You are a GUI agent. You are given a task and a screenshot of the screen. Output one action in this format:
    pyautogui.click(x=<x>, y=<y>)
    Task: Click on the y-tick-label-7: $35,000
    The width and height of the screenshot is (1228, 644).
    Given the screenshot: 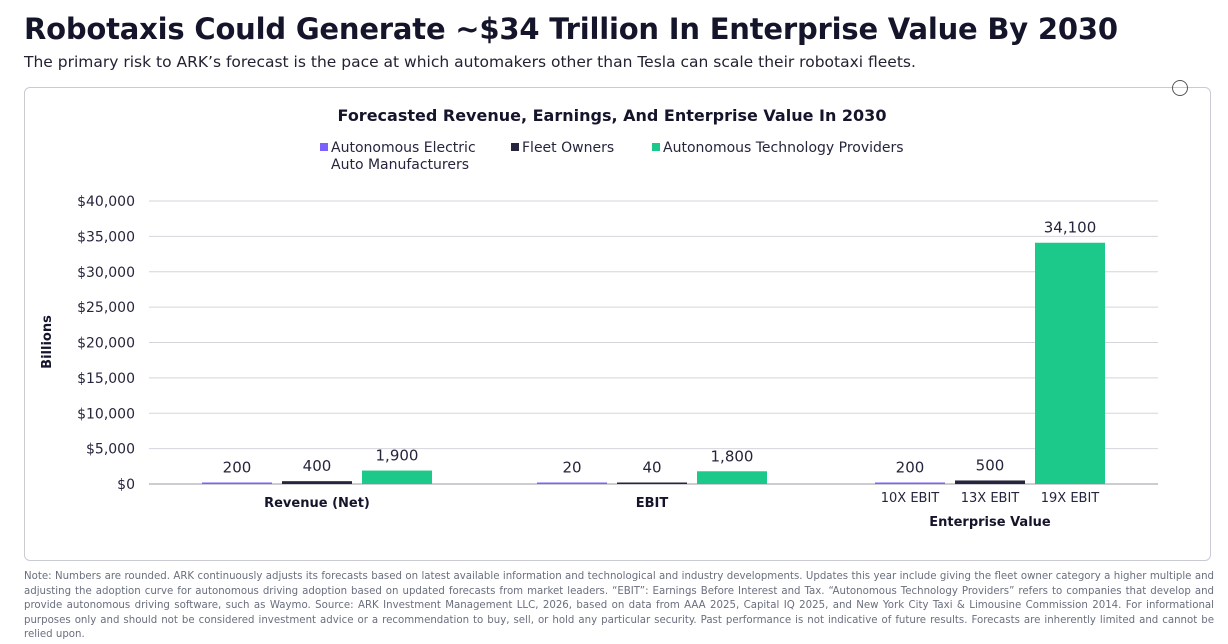 What is the action you would take?
    pyautogui.click(x=106, y=237)
    